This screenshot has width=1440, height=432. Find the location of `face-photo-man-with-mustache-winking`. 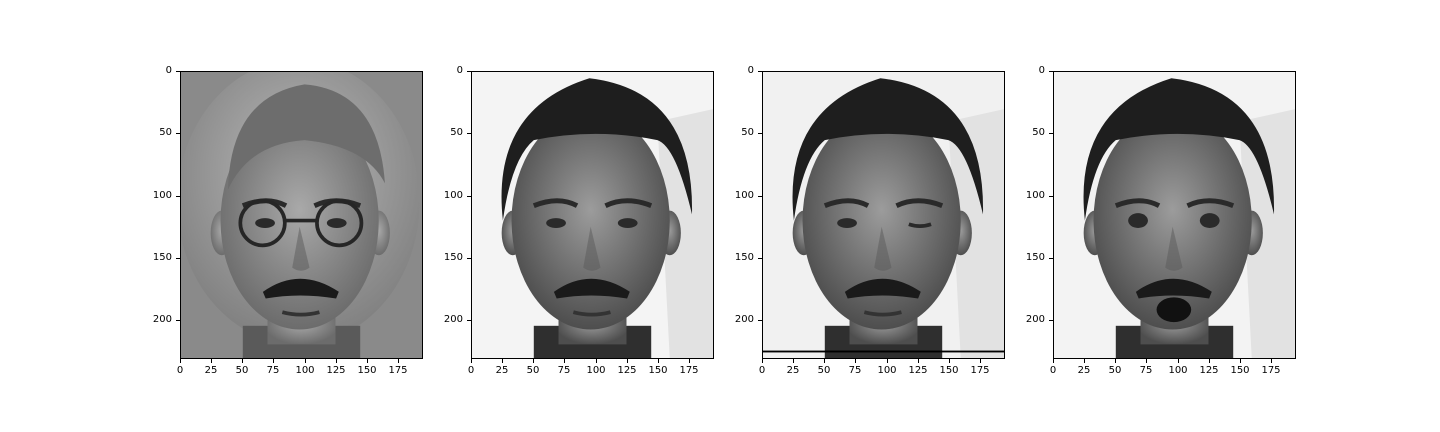

face-photo-man-with-mustache-winking is located at coordinates (883, 215).